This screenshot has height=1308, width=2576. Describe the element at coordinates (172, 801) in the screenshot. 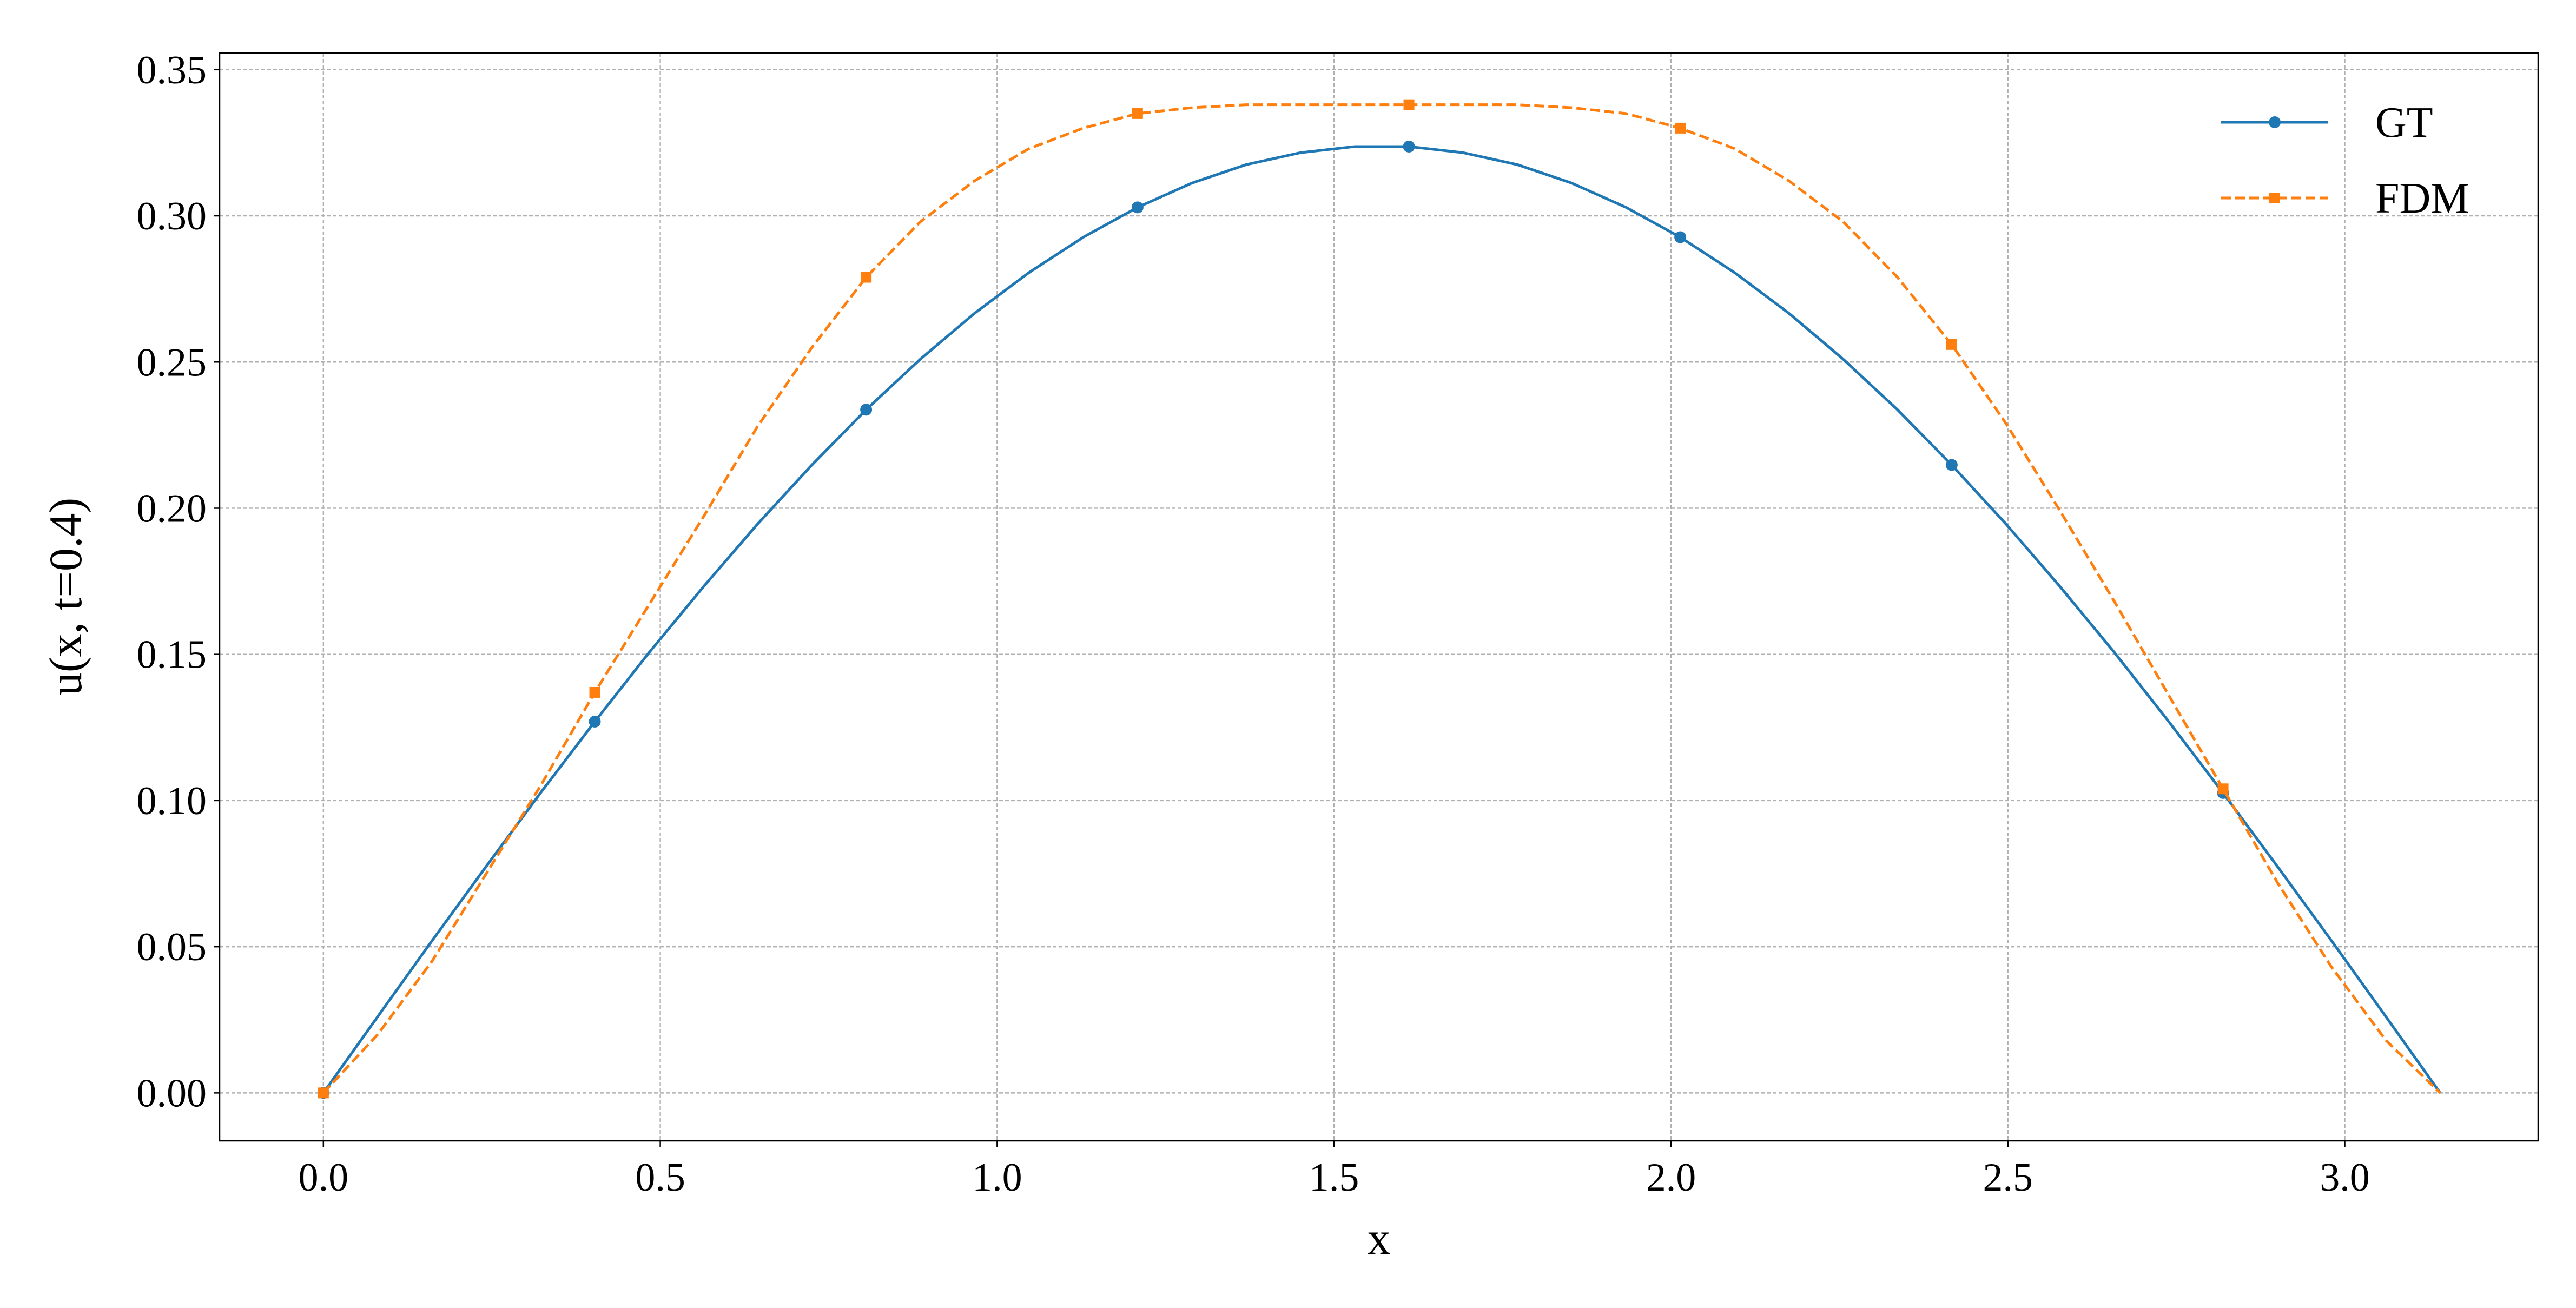

I see `y-tick-label: 0.10` at that location.